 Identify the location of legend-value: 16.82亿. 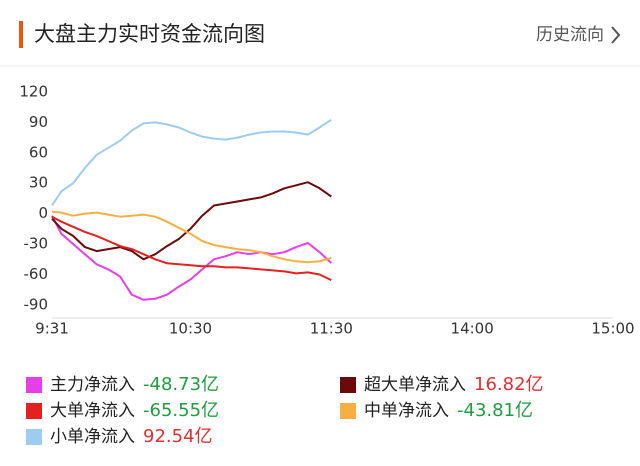
(509, 384).